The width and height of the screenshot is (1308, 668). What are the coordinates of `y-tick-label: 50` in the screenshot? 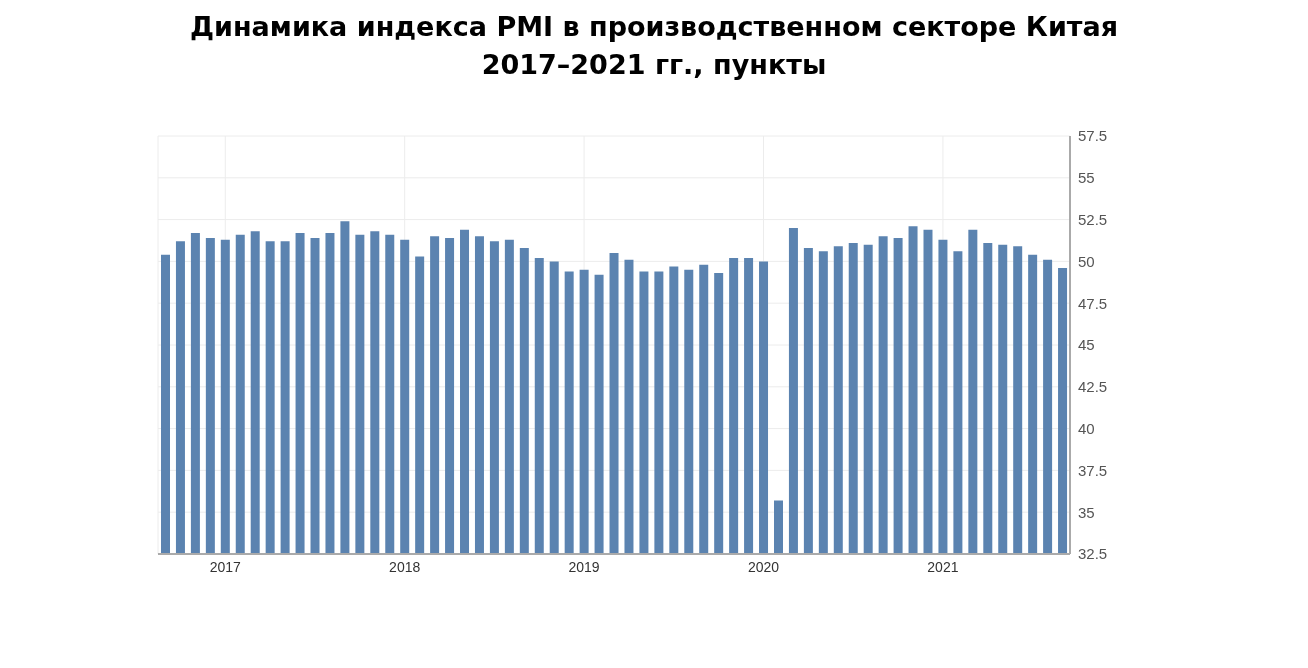 It's located at (1086, 261).